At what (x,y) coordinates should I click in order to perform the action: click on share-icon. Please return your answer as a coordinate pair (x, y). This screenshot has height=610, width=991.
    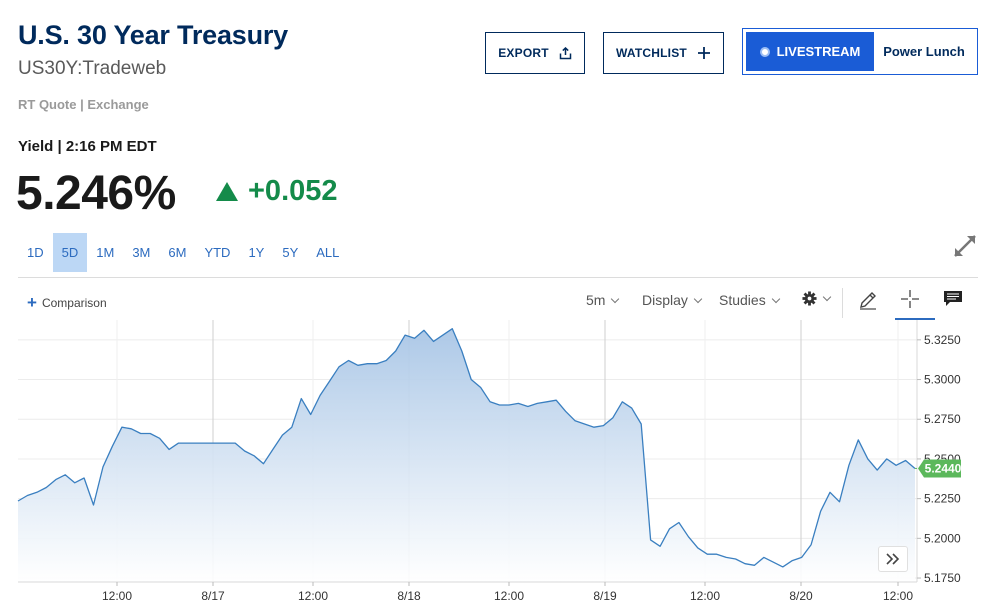
    Looking at the image, I should click on (565, 52).